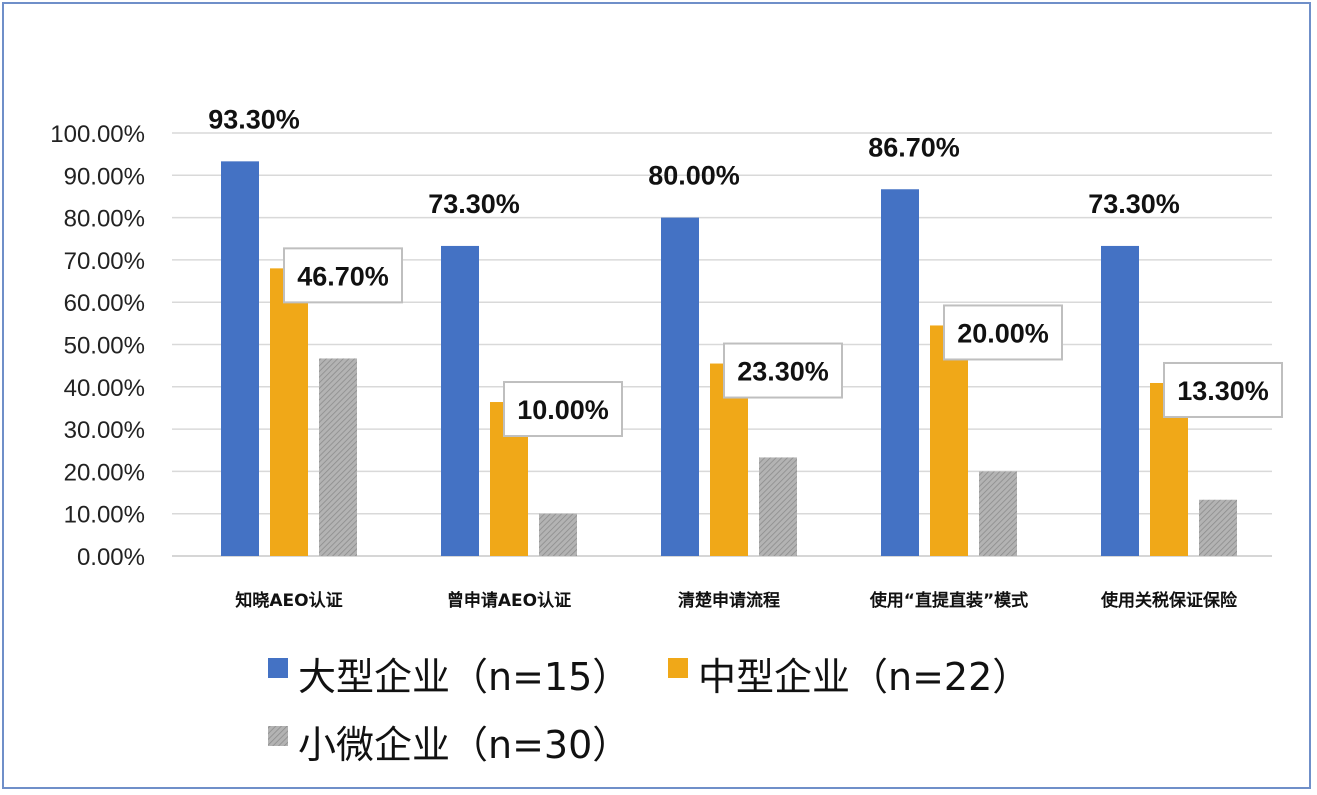 This screenshot has width=1317, height=795. I want to click on y-tick-label: 10.00%, so click(104, 515).